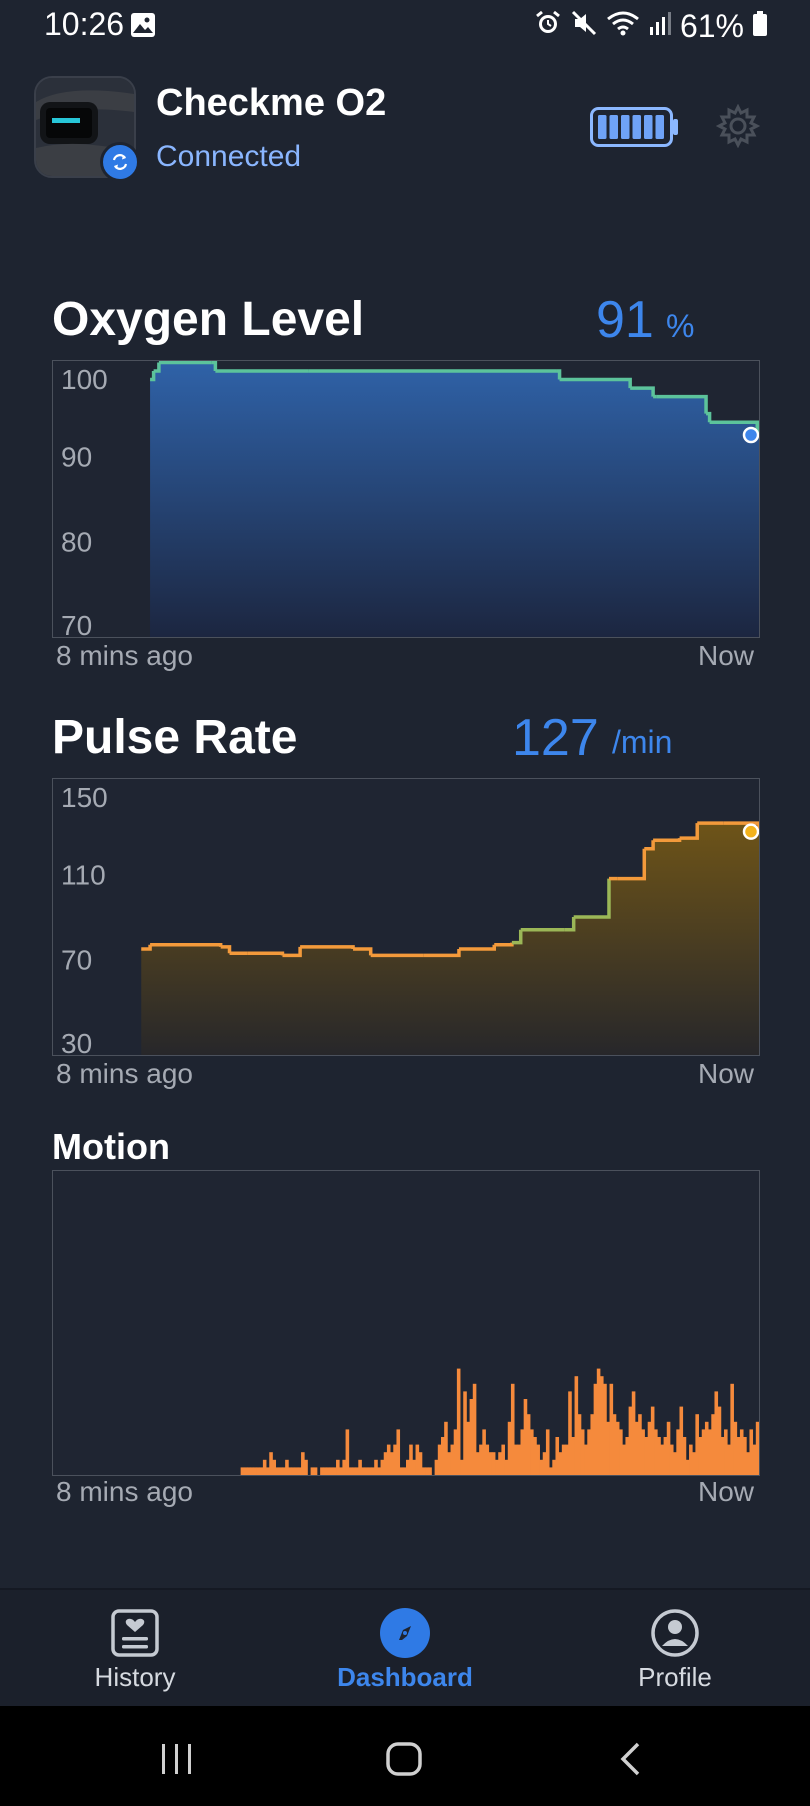 Image resolution: width=810 pixels, height=1806 pixels. Describe the element at coordinates (83, 874) in the screenshot. I see `y-tick-label: 110` at that location.